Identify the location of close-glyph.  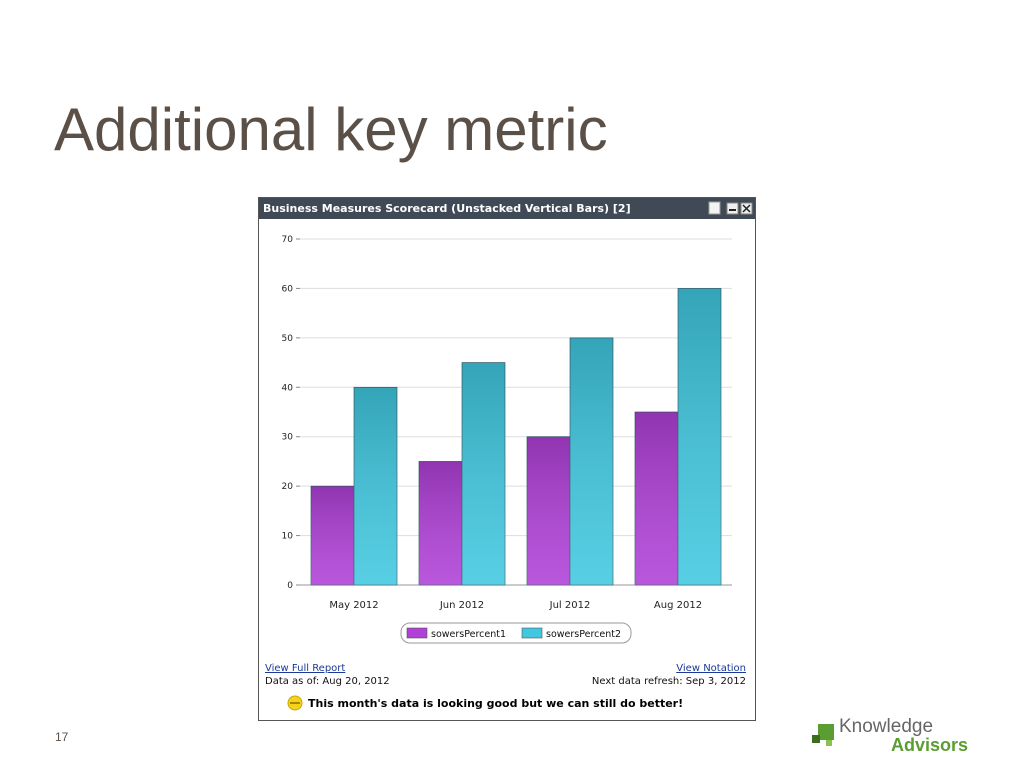
(746, 208).